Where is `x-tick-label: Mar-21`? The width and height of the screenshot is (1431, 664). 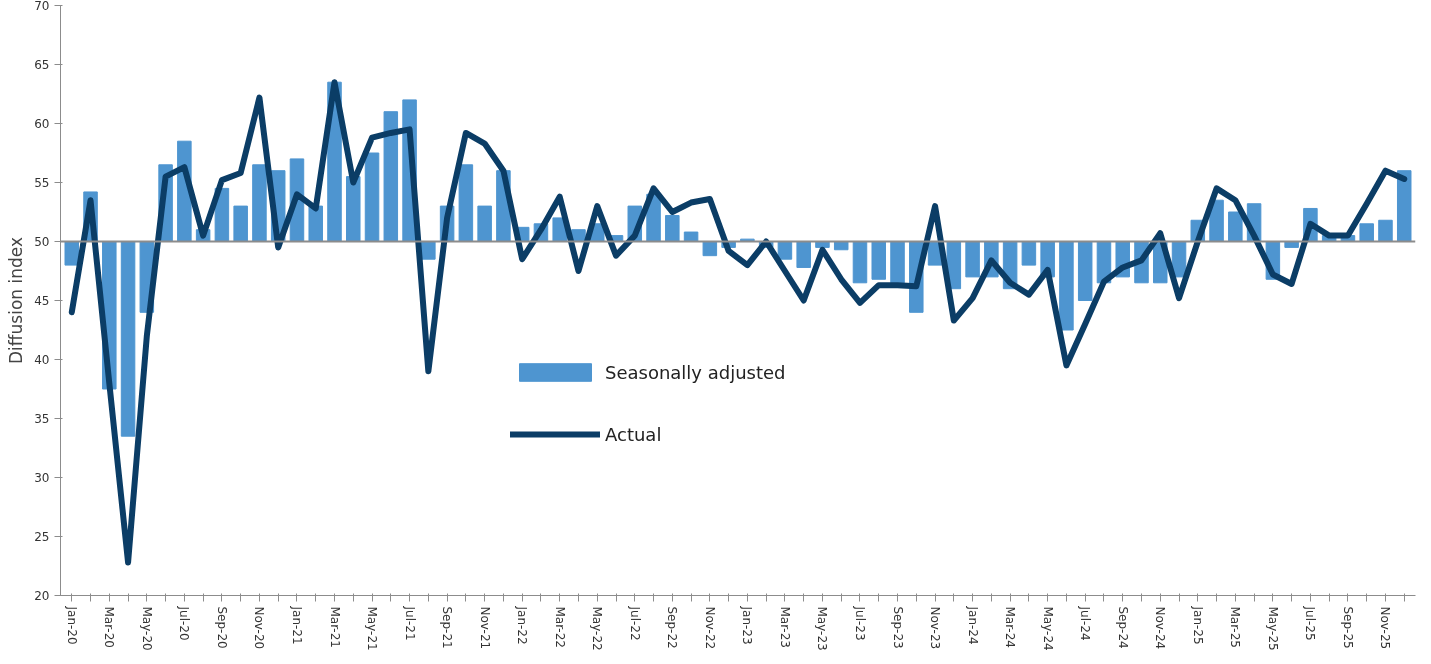 x-tick-label: Mar-21 is located at coordinates (334, 627).